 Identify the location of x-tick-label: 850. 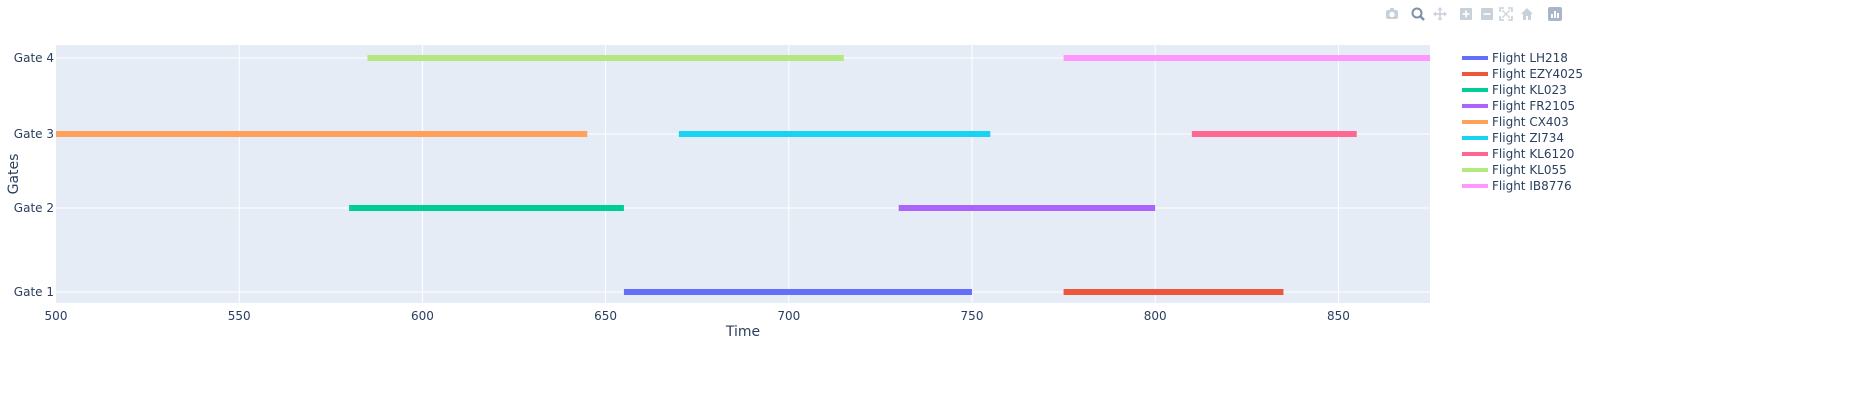
(1338, 316).